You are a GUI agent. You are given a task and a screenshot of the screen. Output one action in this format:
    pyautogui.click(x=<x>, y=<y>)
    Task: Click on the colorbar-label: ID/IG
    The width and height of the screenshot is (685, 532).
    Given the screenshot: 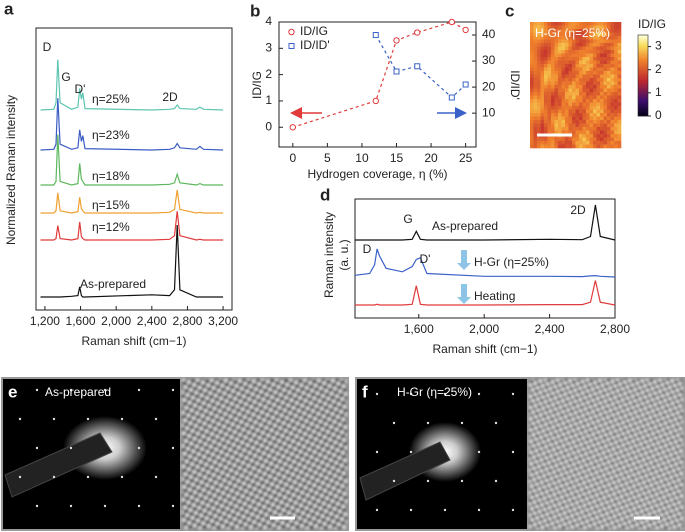 What is the action you would take?
    pyautogui.click(x=652, y=24)
    